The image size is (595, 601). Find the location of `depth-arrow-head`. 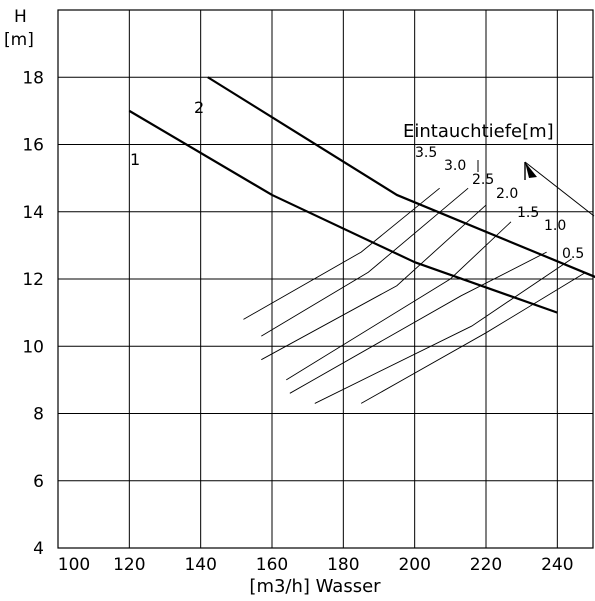

depth-arrow-head is located at coordinates (531, 170).